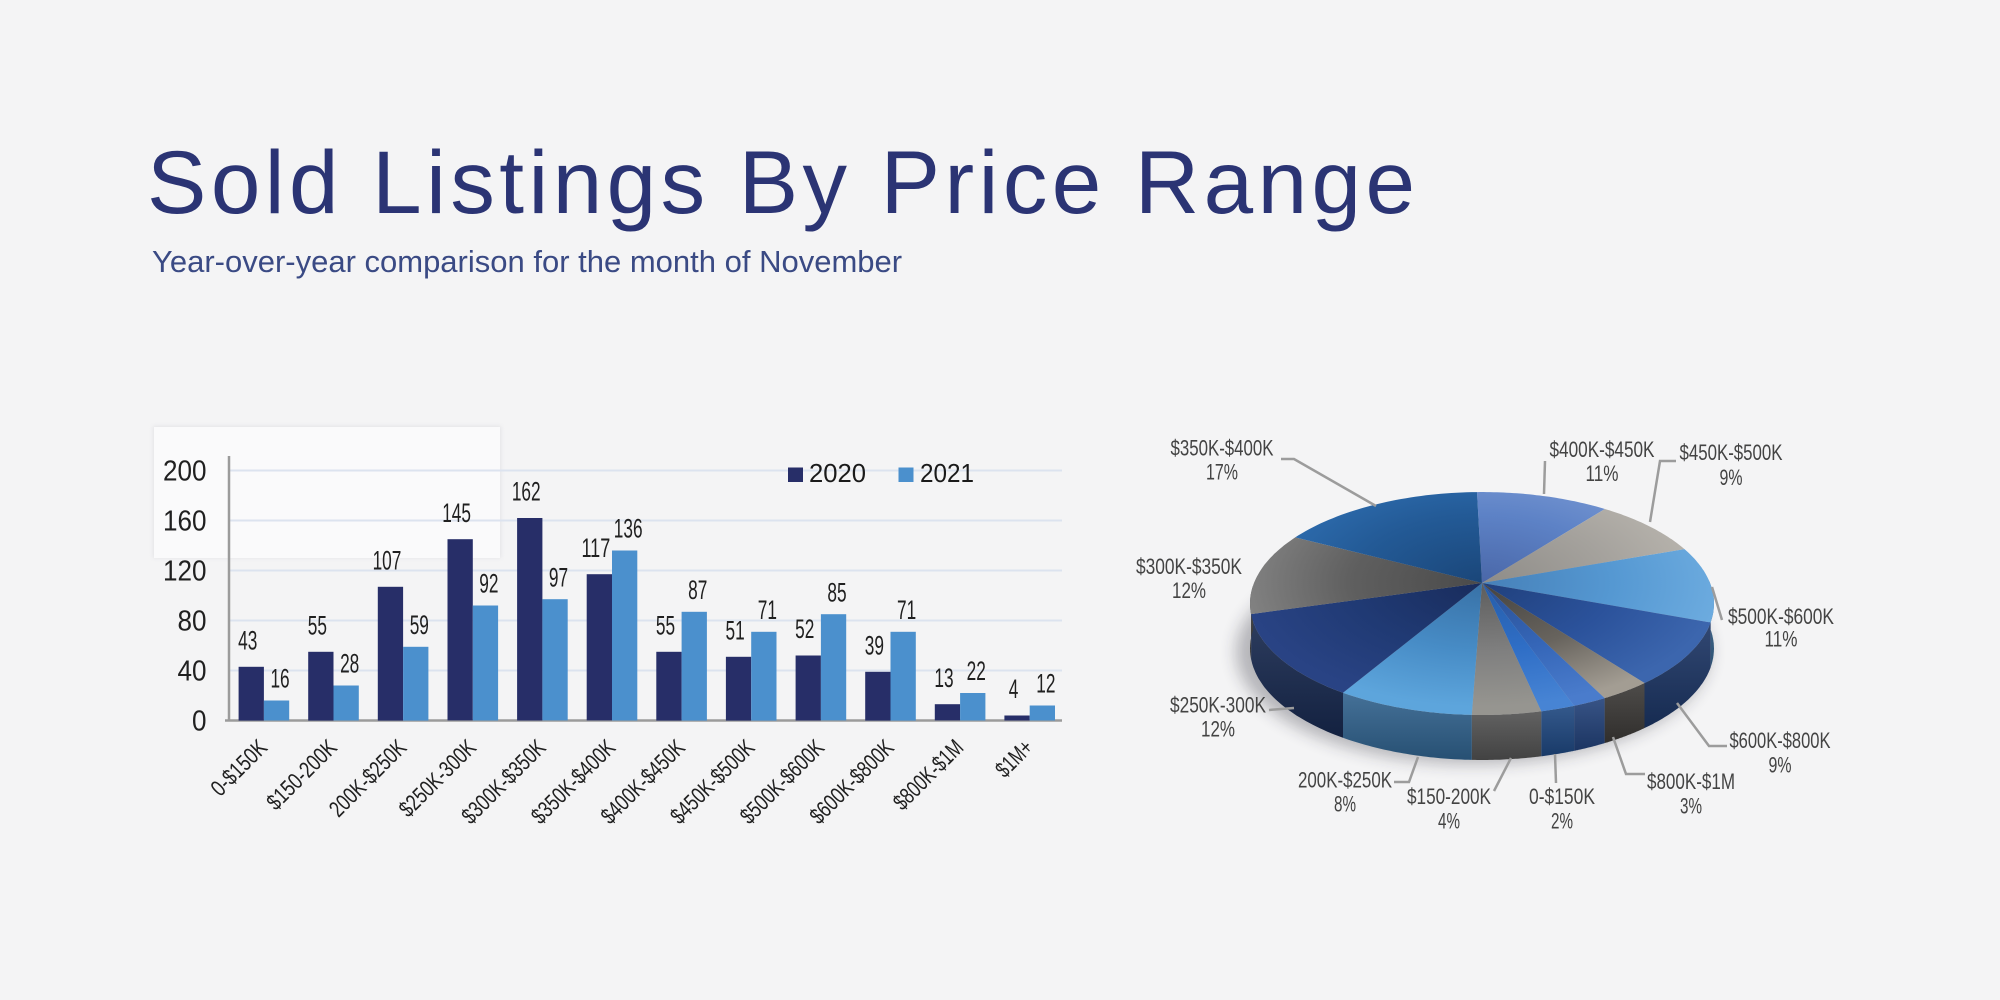 Image resolution: width=2000 pixels, height=1000 pixels. I want to click on svg-text: $600K-$800K, so click(1780, 740).